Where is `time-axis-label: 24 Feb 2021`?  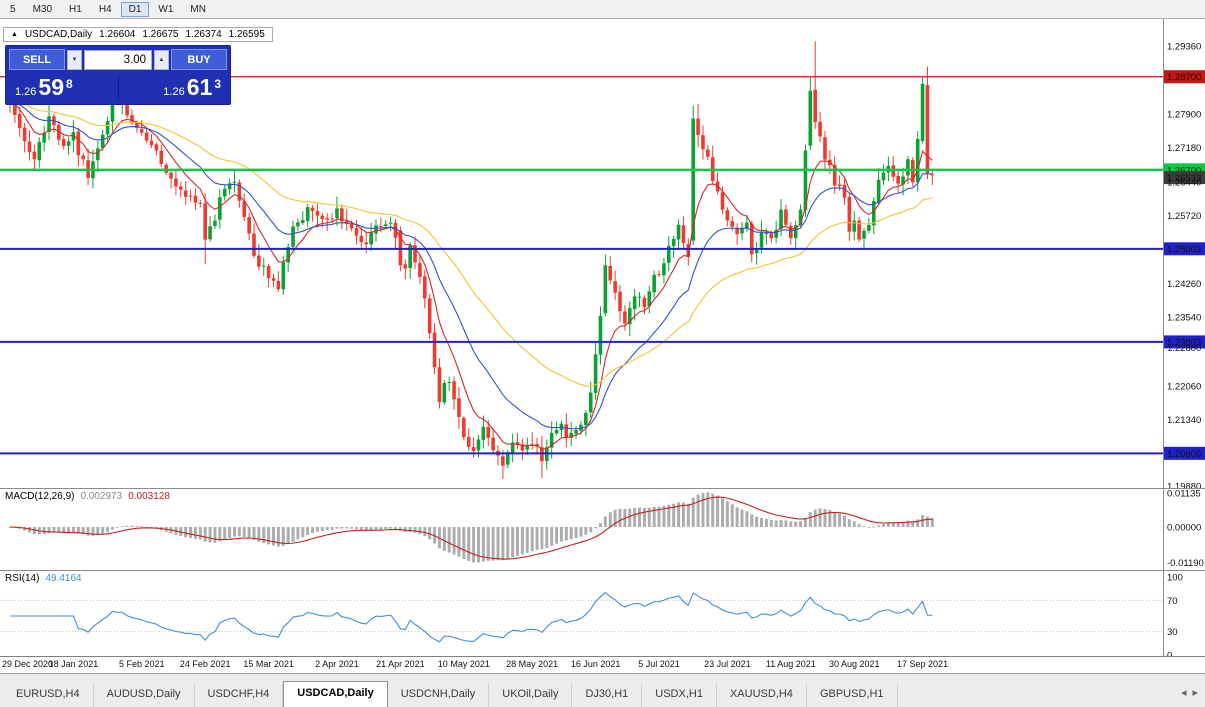
time-axis-label: 24 Feb 2021 is located at coordinates (205, 664).